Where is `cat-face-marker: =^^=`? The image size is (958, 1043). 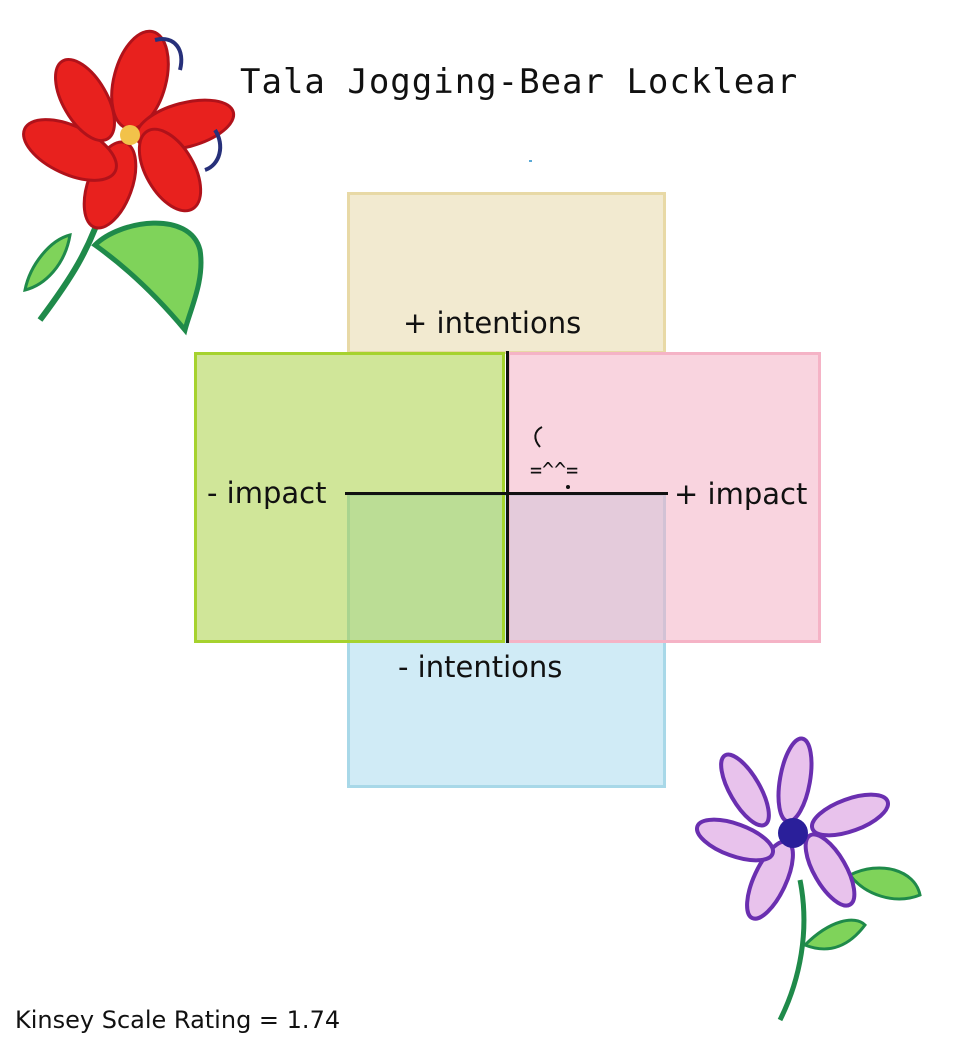
cat-face-marker: =^^= is located at coordinates (554, 470).